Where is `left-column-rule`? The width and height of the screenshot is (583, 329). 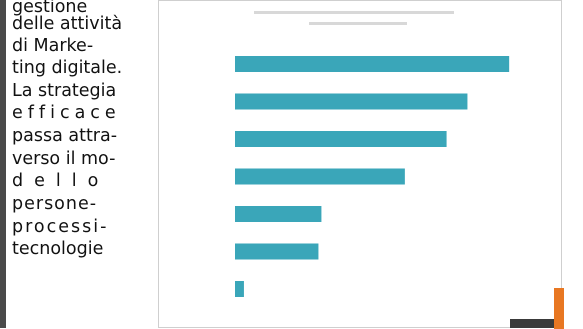
left-column-rule is located at coordinates (3, 164).